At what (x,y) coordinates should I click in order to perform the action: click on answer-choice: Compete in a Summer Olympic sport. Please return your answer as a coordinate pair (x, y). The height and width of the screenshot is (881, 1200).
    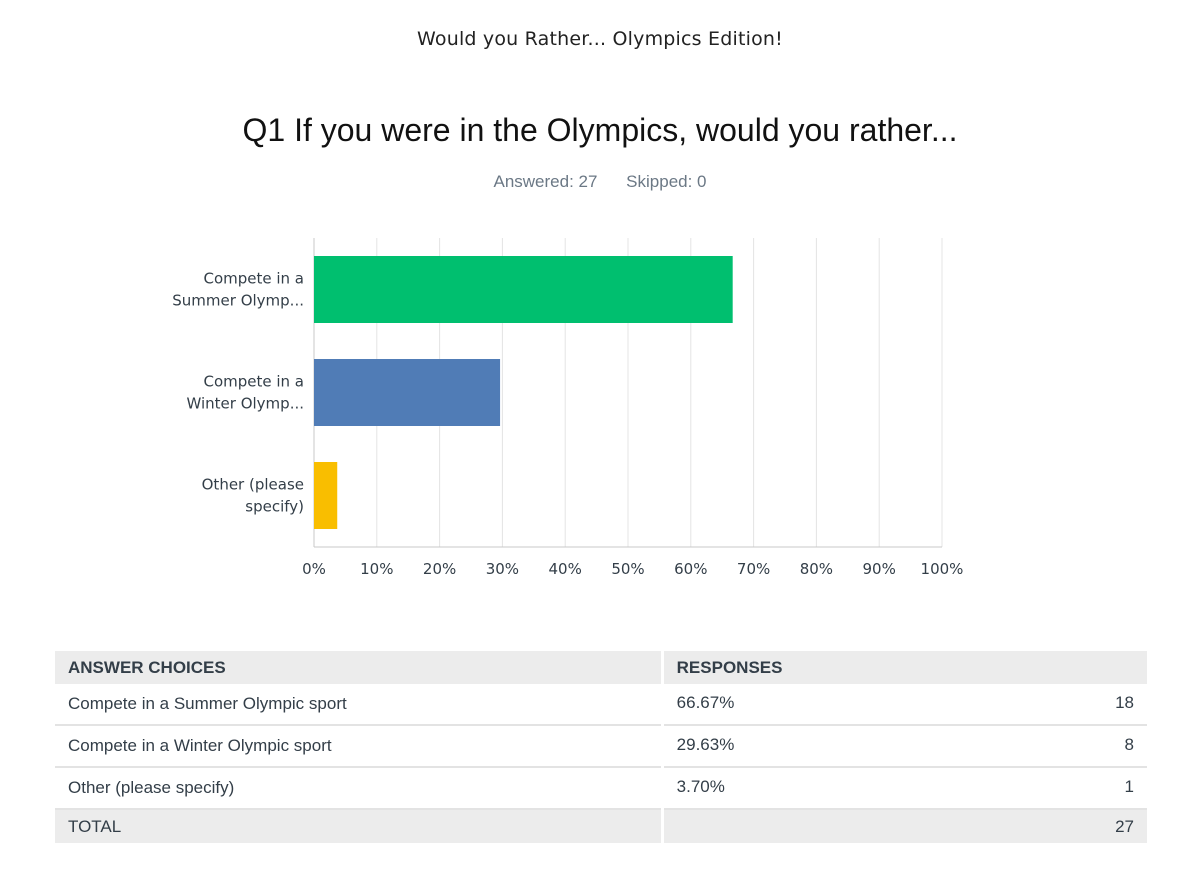
    Looking at the image, I should click on (359, 705).